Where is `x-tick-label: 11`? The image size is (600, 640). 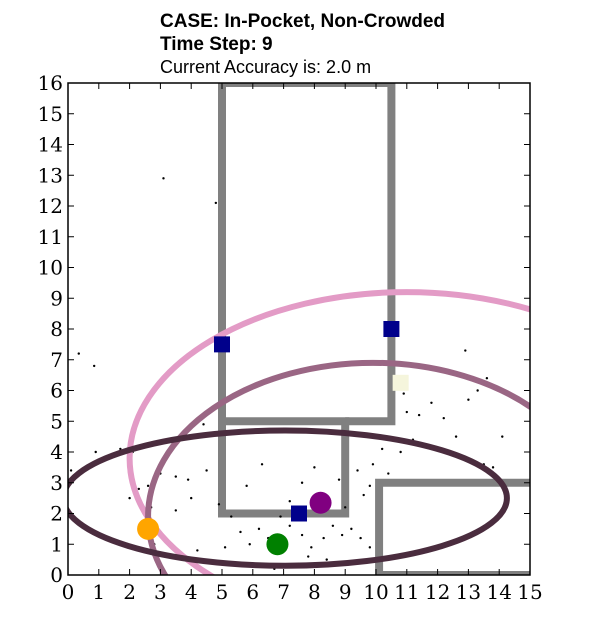 x-tick-label: 11 is located at coordinates (406, 592).